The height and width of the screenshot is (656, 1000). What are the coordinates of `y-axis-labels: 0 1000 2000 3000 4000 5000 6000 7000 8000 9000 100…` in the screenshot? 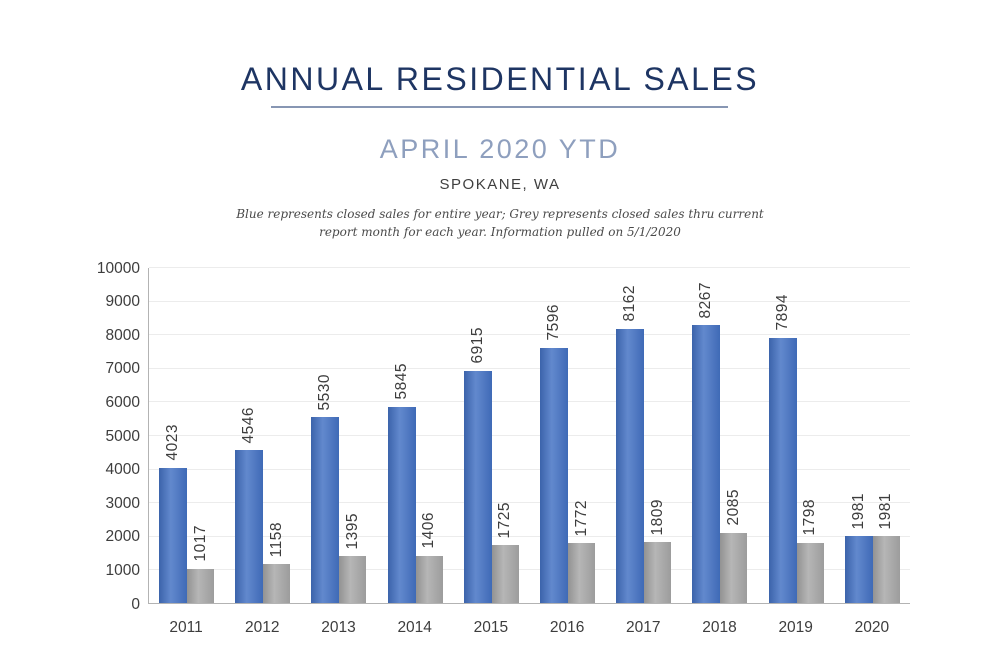 It's located at (70, 436).